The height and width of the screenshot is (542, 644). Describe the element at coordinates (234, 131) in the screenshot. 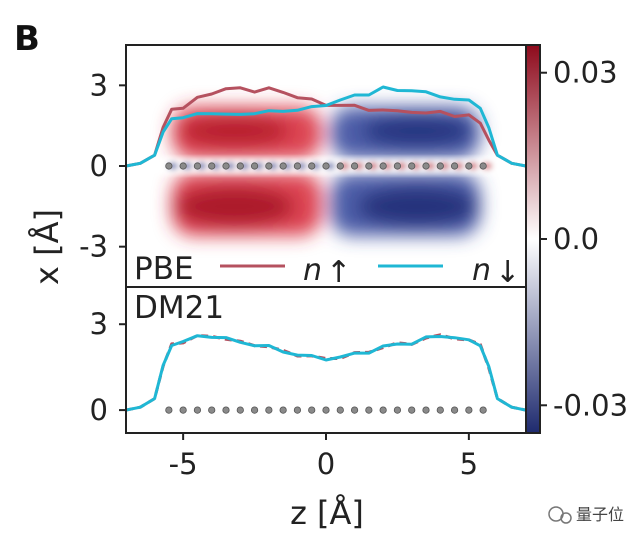

I see `heatmap-core-positive-upper` at that location.